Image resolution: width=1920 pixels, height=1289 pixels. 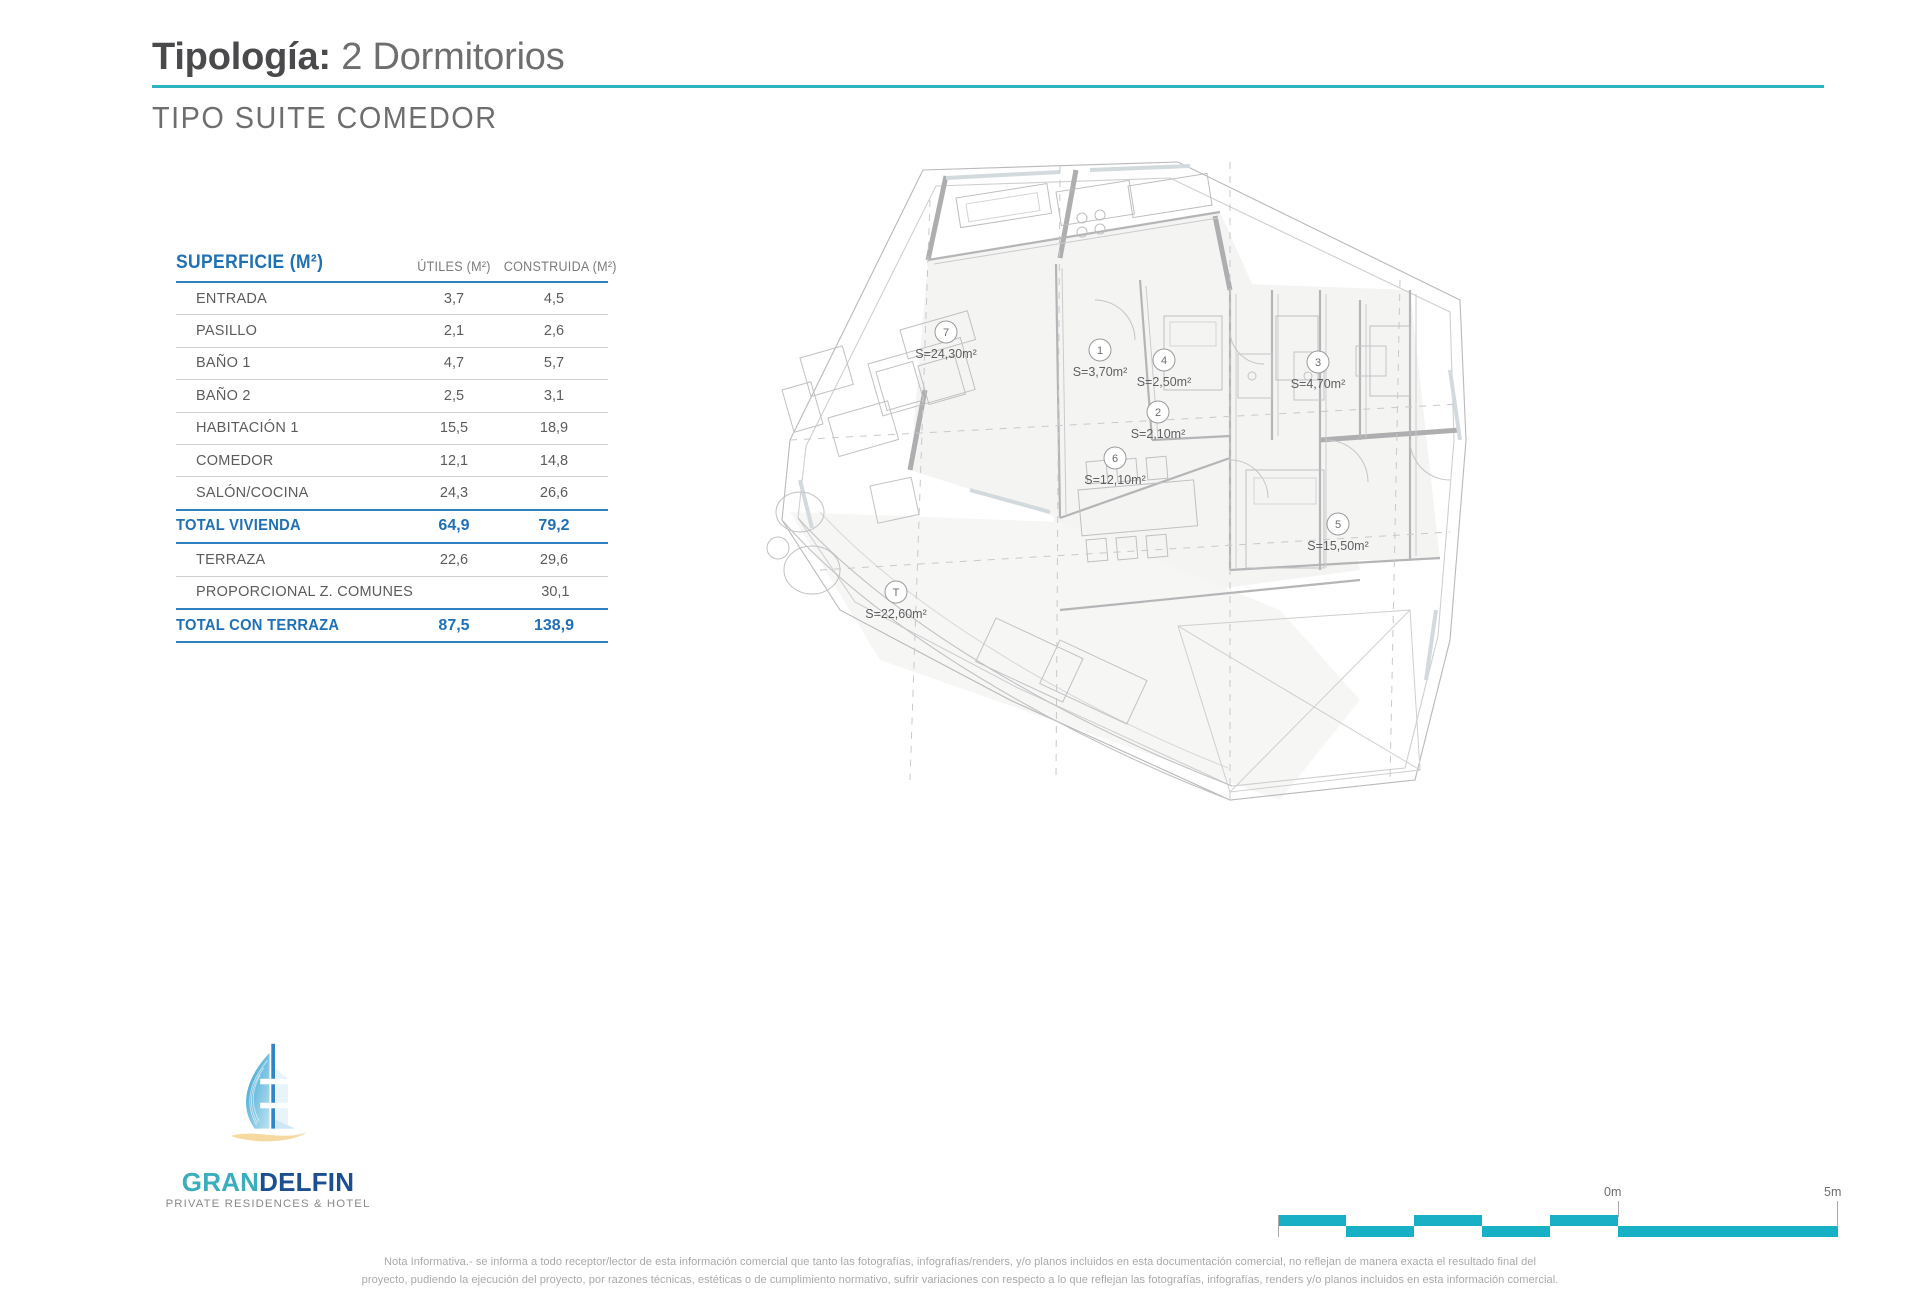 I want to click on row-value-construida: 14,8, so click(x=554, y=460).